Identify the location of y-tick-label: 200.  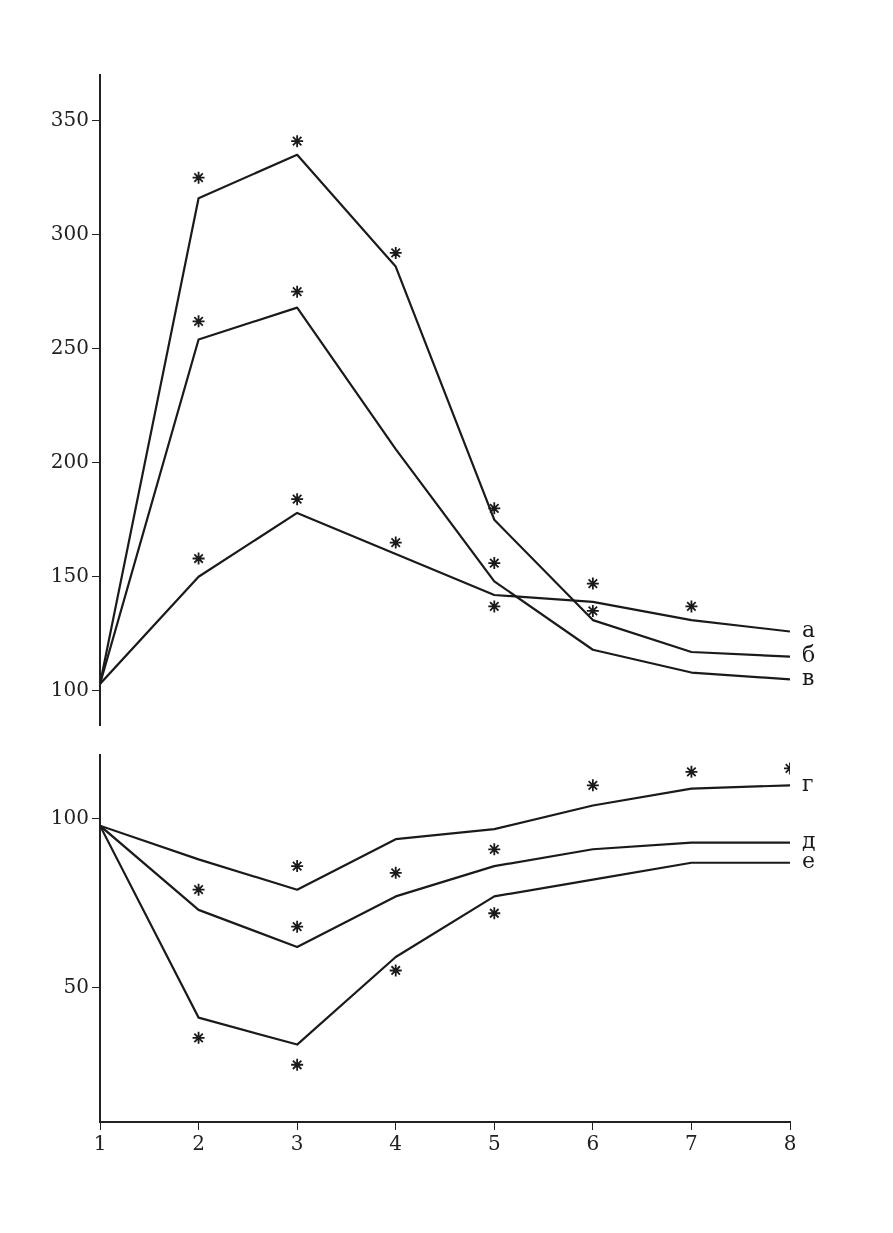
(69, 460).